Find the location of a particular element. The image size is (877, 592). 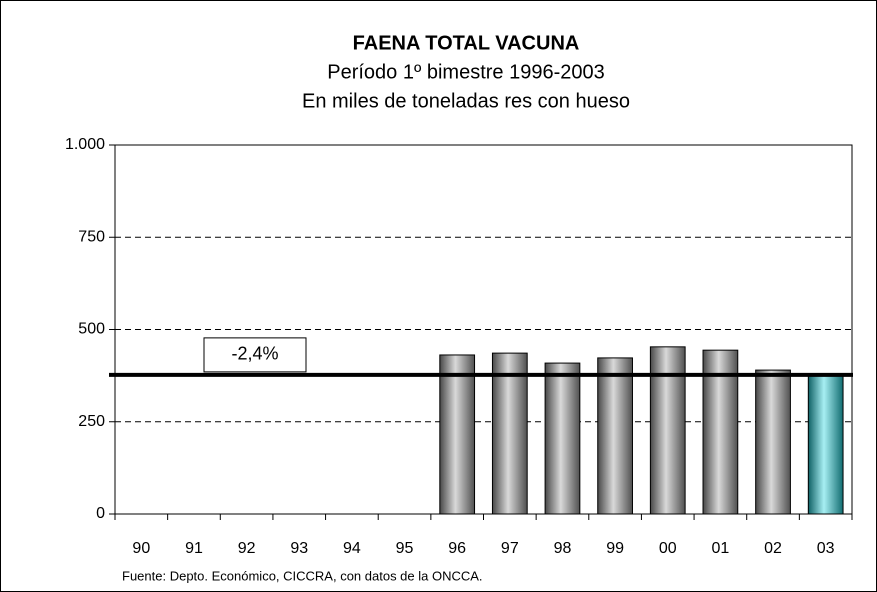

x-tick-label: 01 is located at coordinates (720, 548).